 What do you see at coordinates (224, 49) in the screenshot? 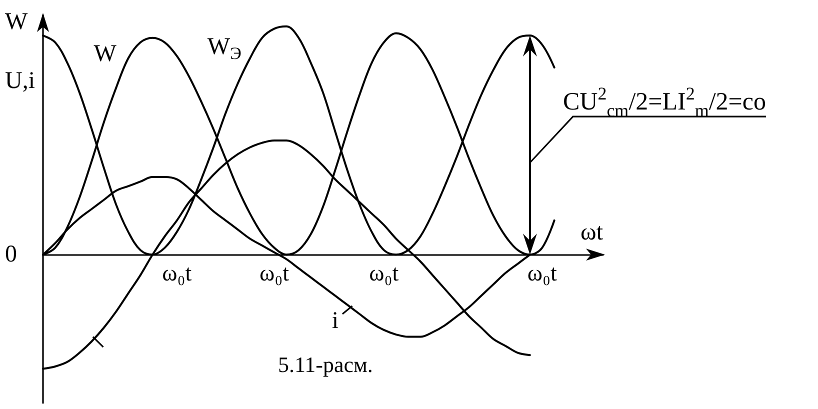
I see `series-label: W$_{Э}$` at bounding box center [224, 49].